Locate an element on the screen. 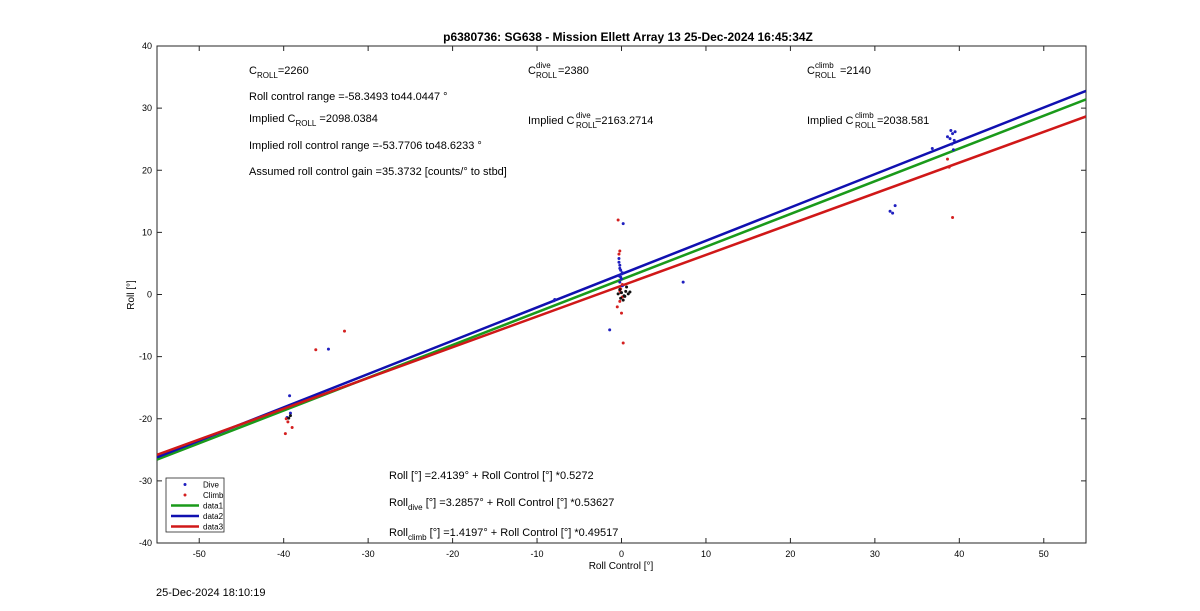 Image resolution: width=1200 pixels, height=611 pixels. svg-text: =2038.581 is located at coordinates (903, 121).